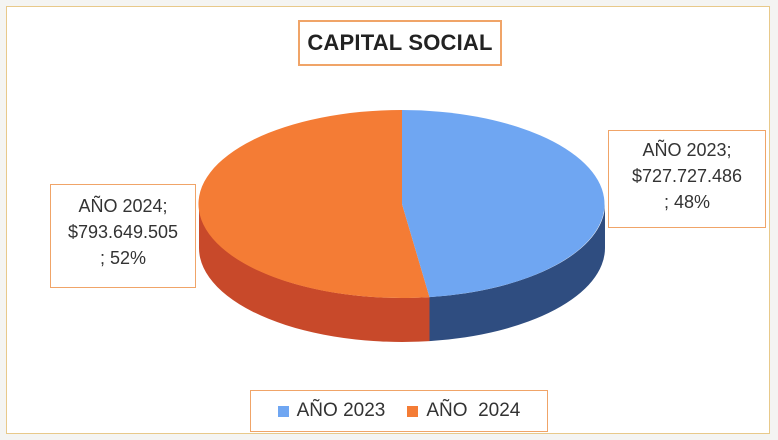  What do you see at coordinates (283, 411) in the screenshot?
I see `legend-swatch-2023` at bounding box center [283, 411].